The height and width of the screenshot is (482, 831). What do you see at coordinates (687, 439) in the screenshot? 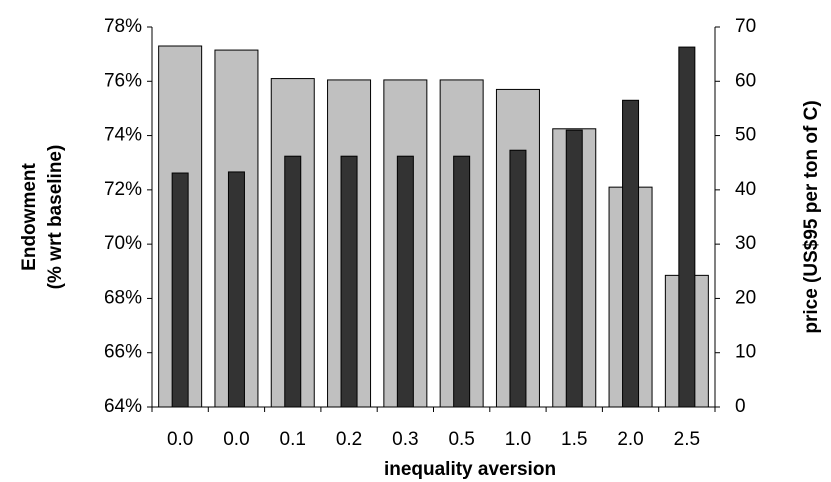
I see `x-tick-label: 2.5` at bounding box center [687, 439].